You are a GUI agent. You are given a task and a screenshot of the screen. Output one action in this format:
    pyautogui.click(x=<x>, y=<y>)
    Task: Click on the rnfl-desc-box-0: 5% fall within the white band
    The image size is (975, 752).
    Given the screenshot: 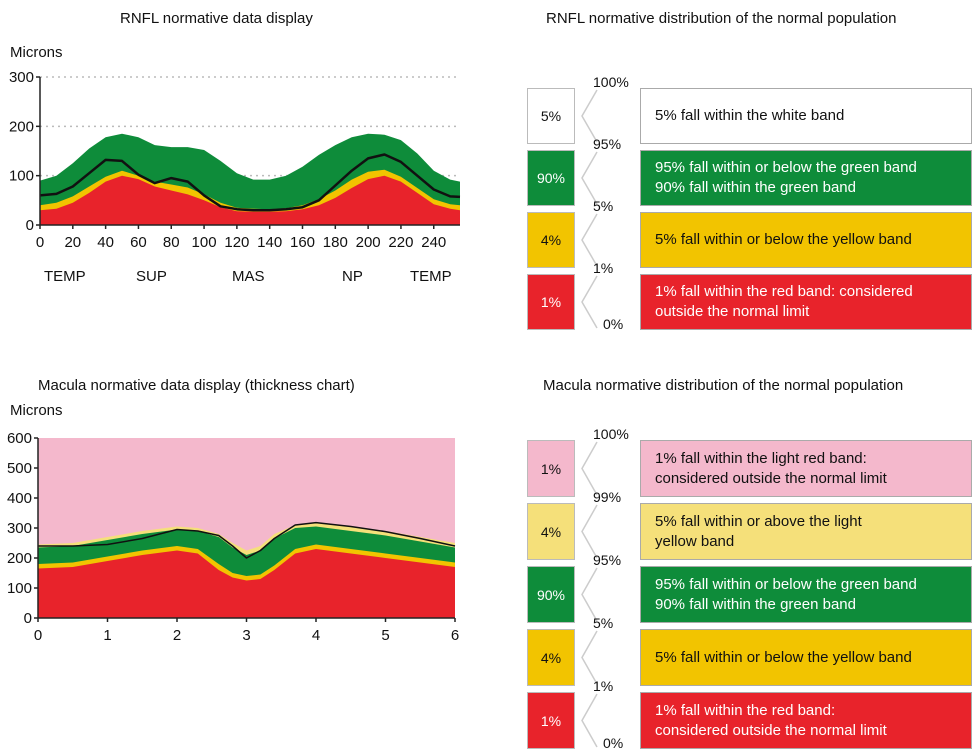 What is the action you would take?
    pyautogui.click(x=806, y=116)
    